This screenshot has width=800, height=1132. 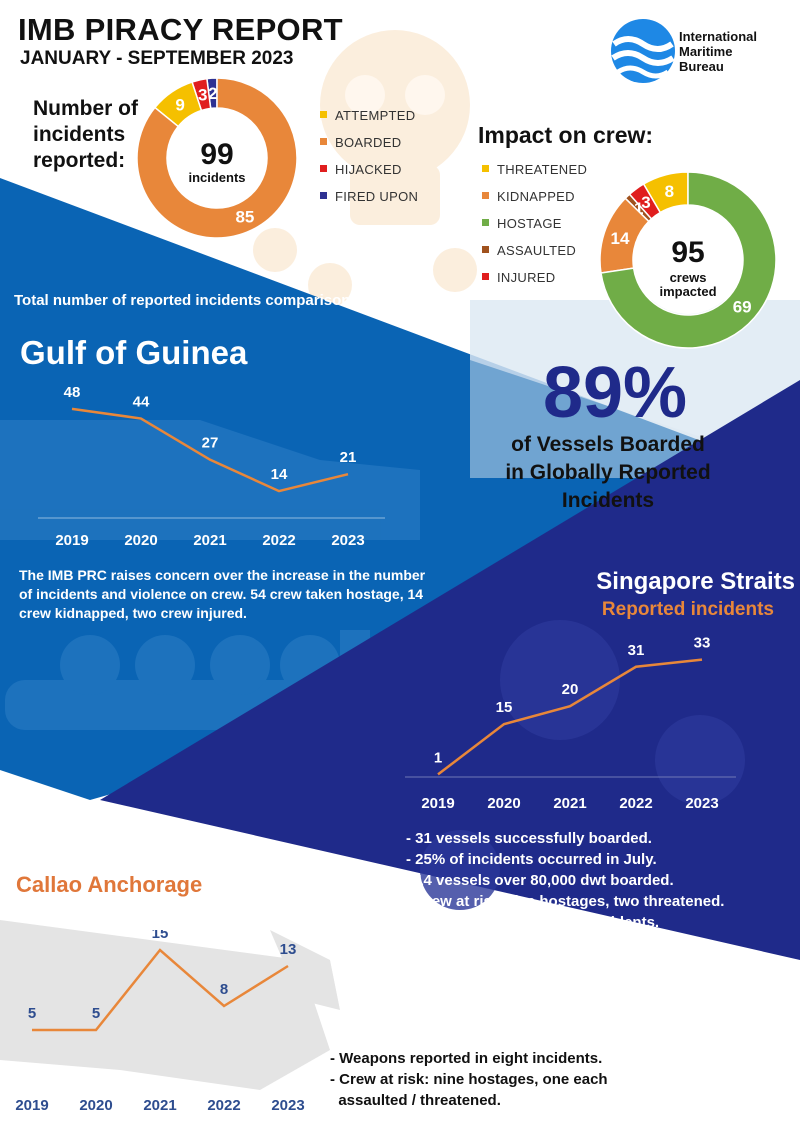 I want to click on incidents-label: Number of incidents reported:, so click(x=88, y=135).